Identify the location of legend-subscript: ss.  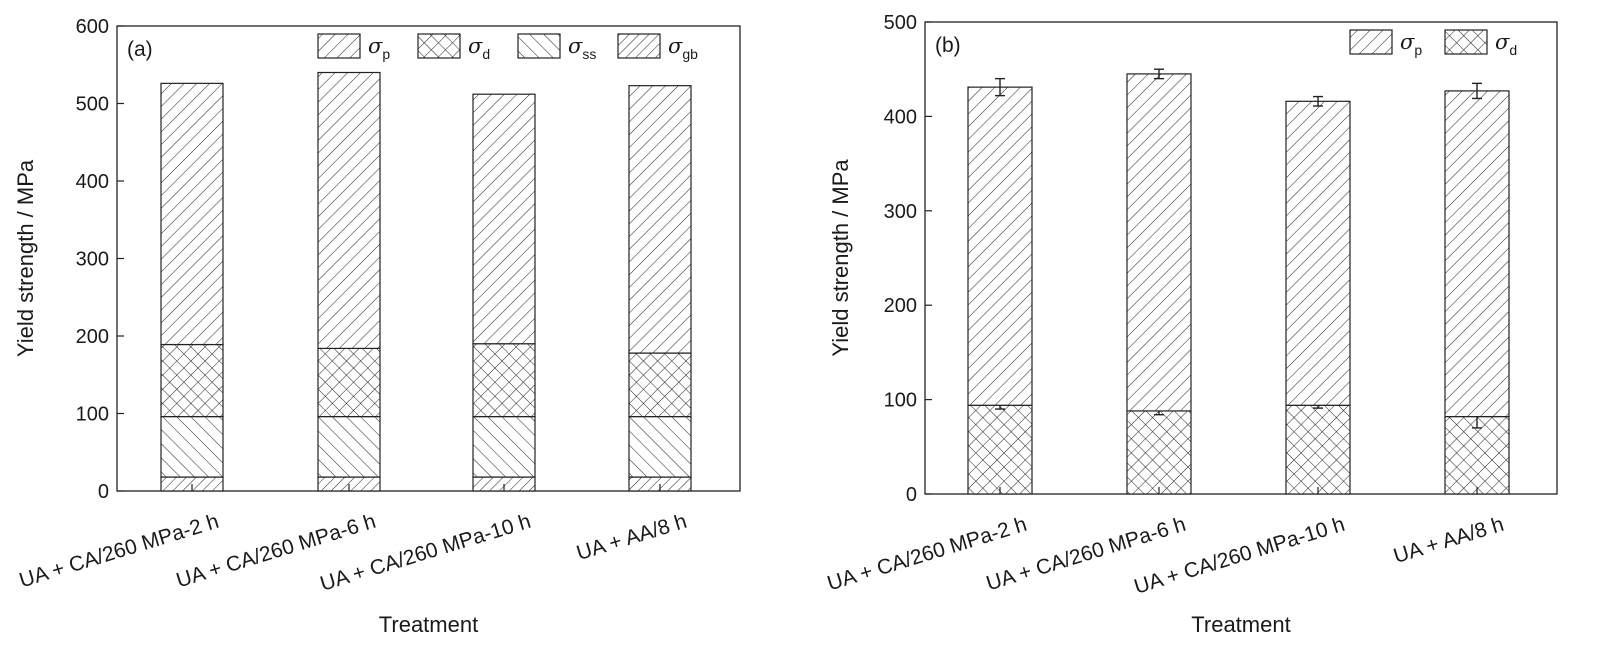
(589, 54).